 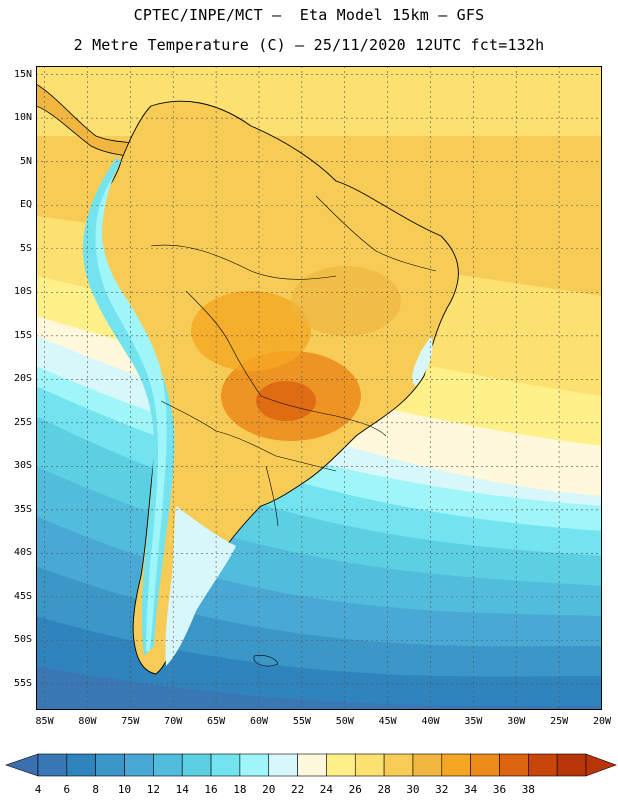 I want to click on colorbar-tick-label: 34, so click(x=471, y=789).